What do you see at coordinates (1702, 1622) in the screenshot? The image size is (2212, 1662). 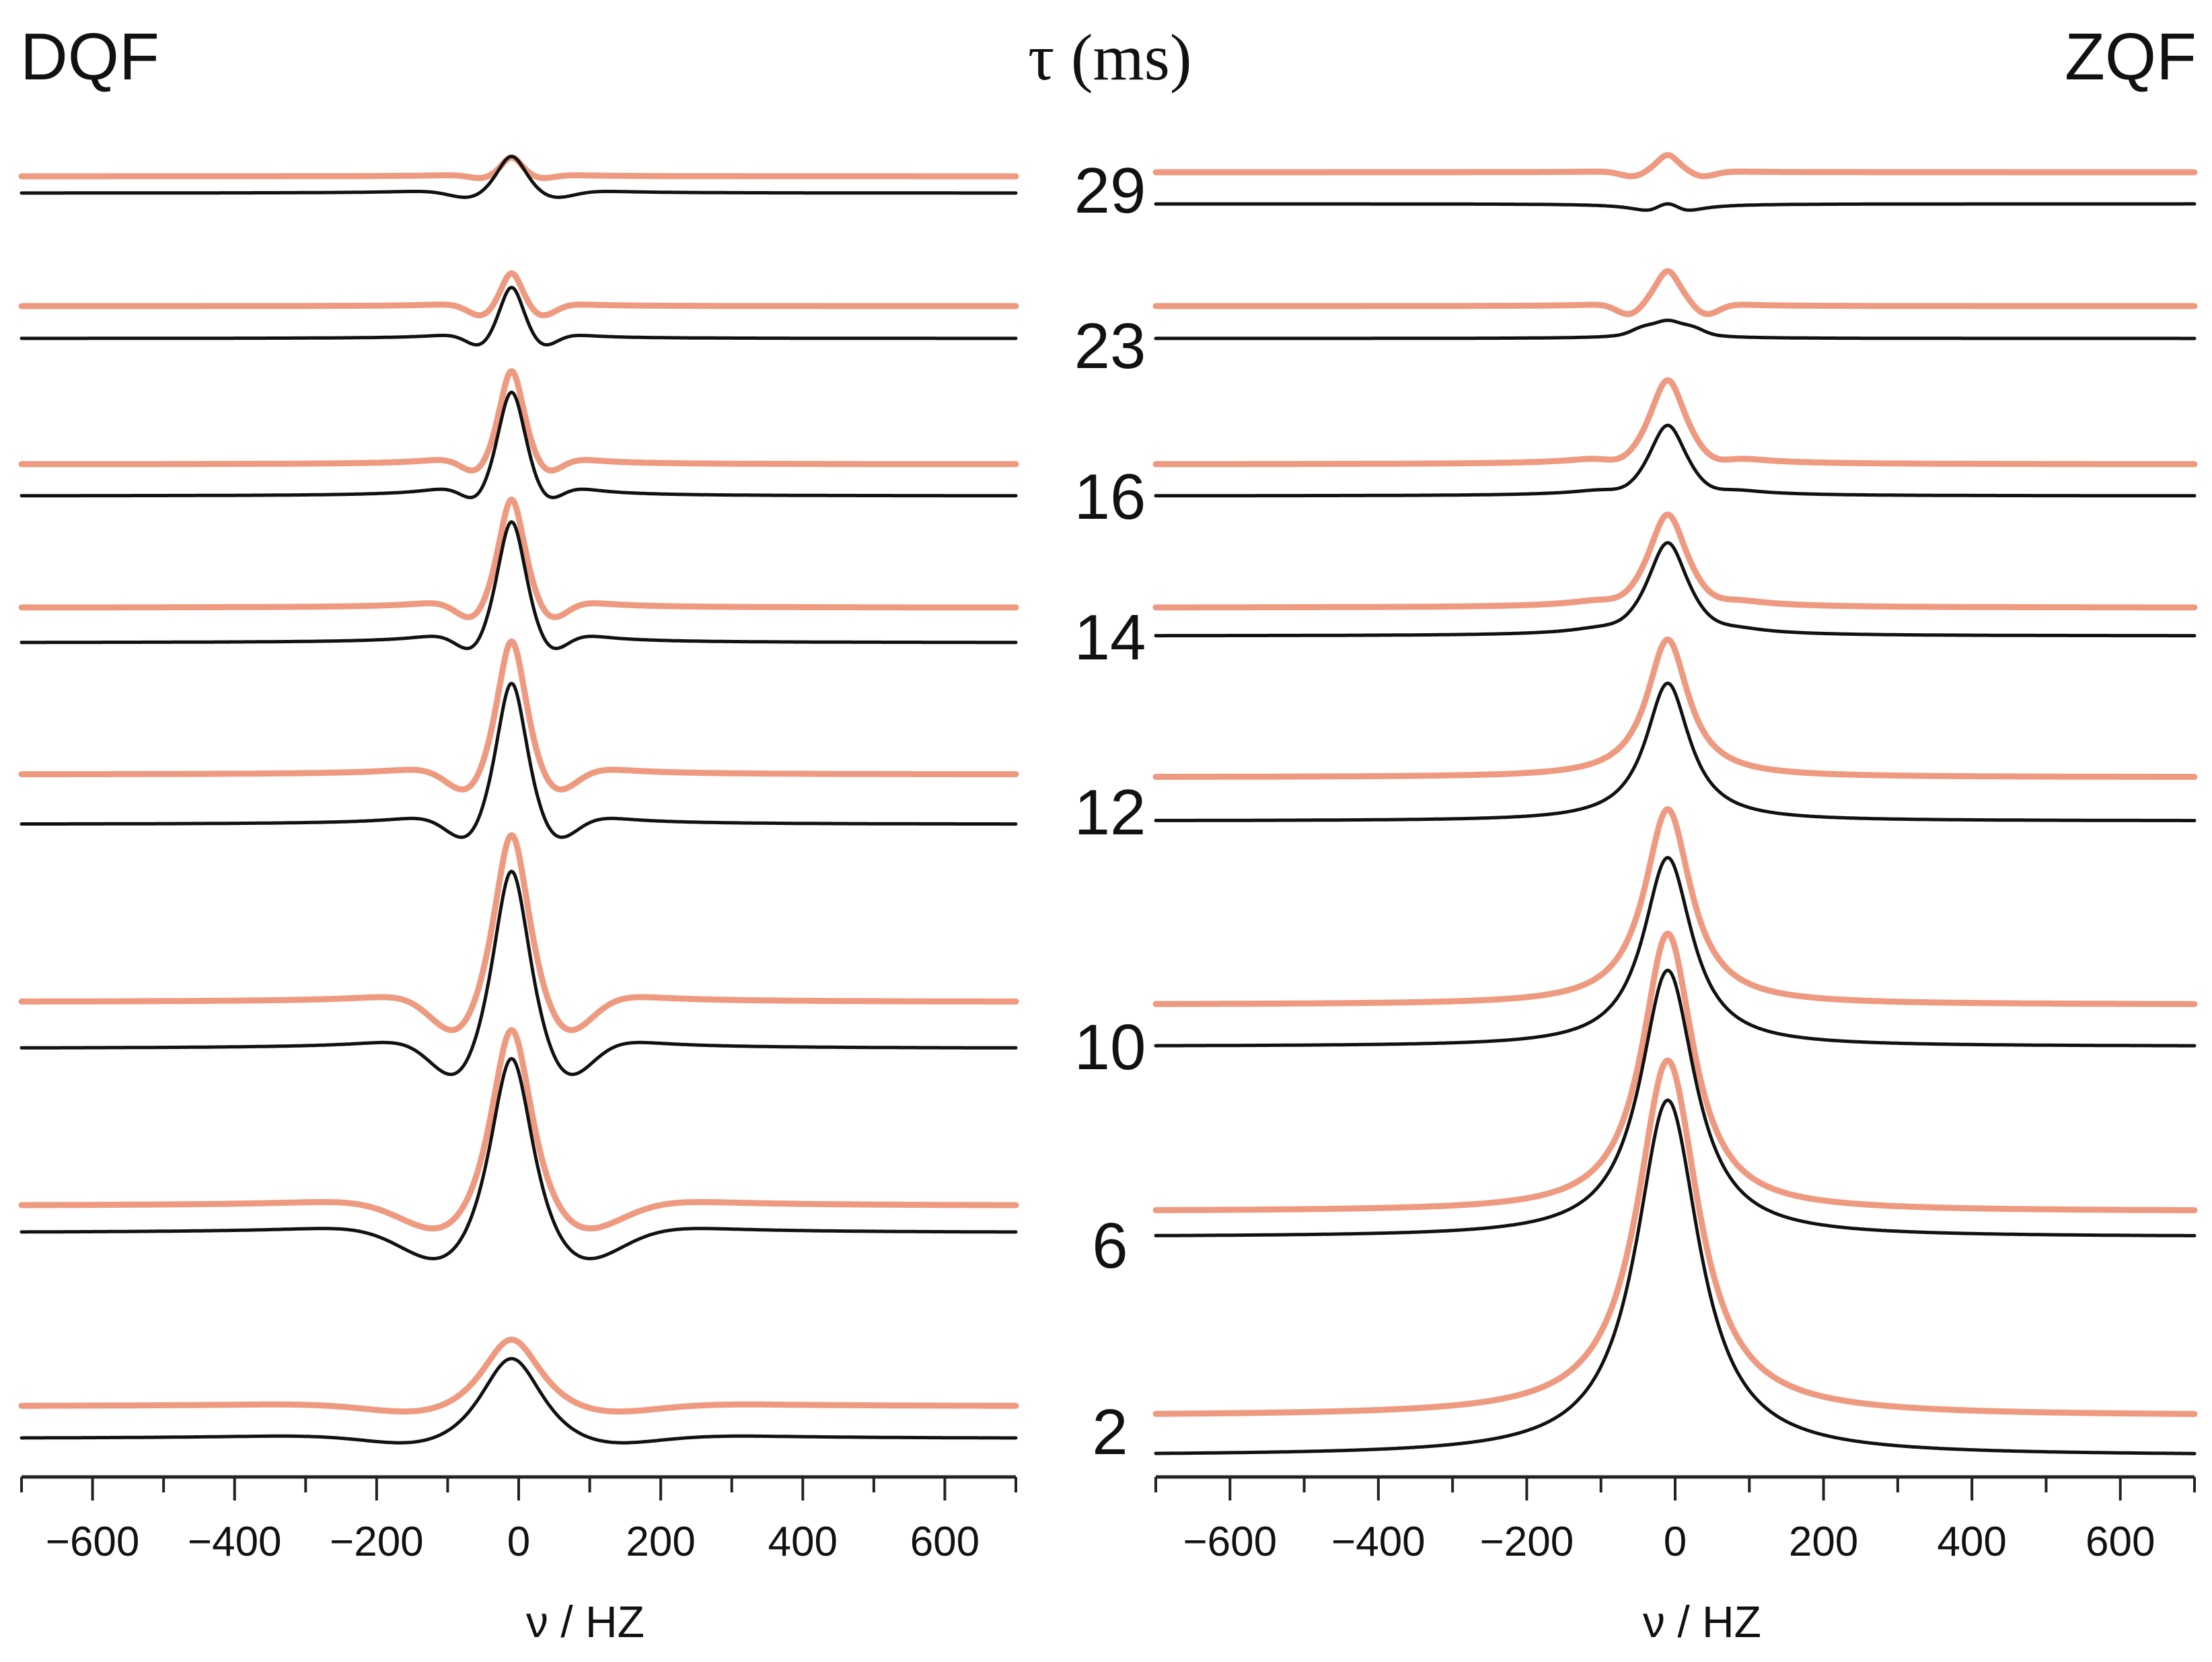 I see `zqf-x-axis-label: ν / HZ` at bounding box center [1702, 1622].